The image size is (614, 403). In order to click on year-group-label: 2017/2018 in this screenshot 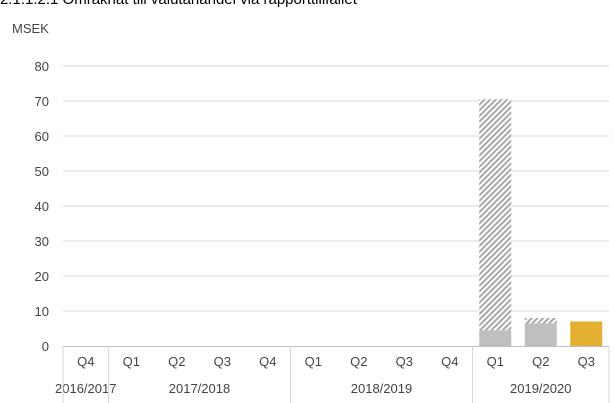, I will do `click(199, 388)`.